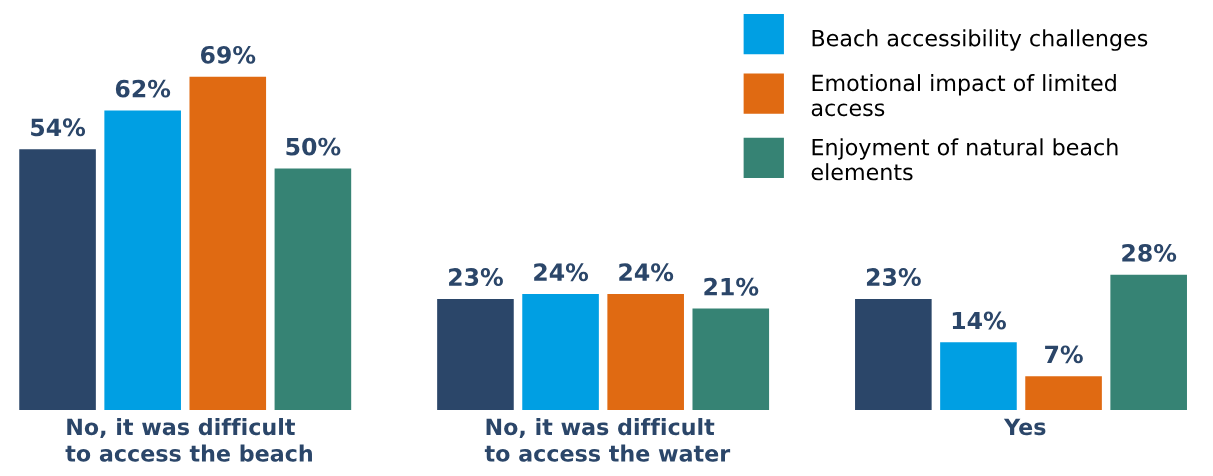 This screenshot has height=476, width=1213. I want to click on data-label: 50%, so click(313, 146).